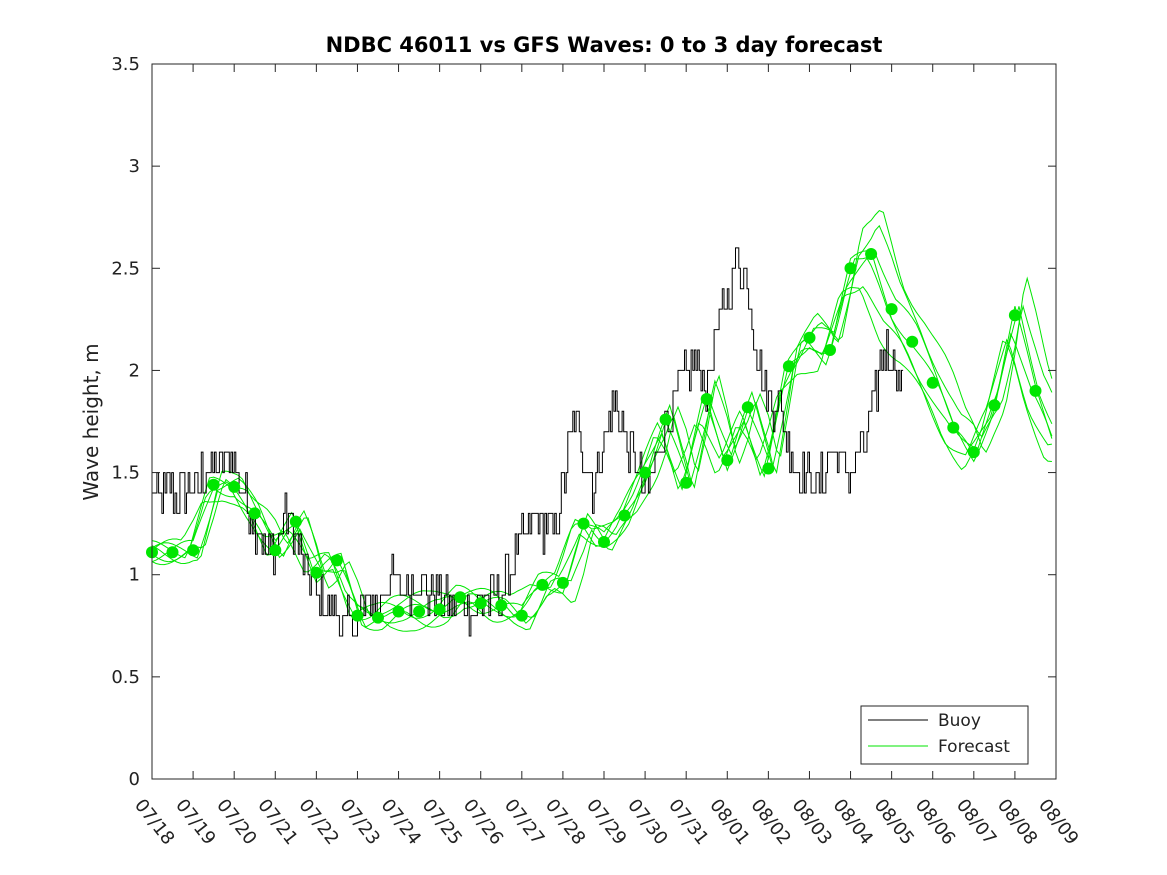 The image size is (1167, 875). What do you see at coordinates (134, 166) in the screenshot?
I see `y-tick-label: 3` at bounding box center [134, 166].